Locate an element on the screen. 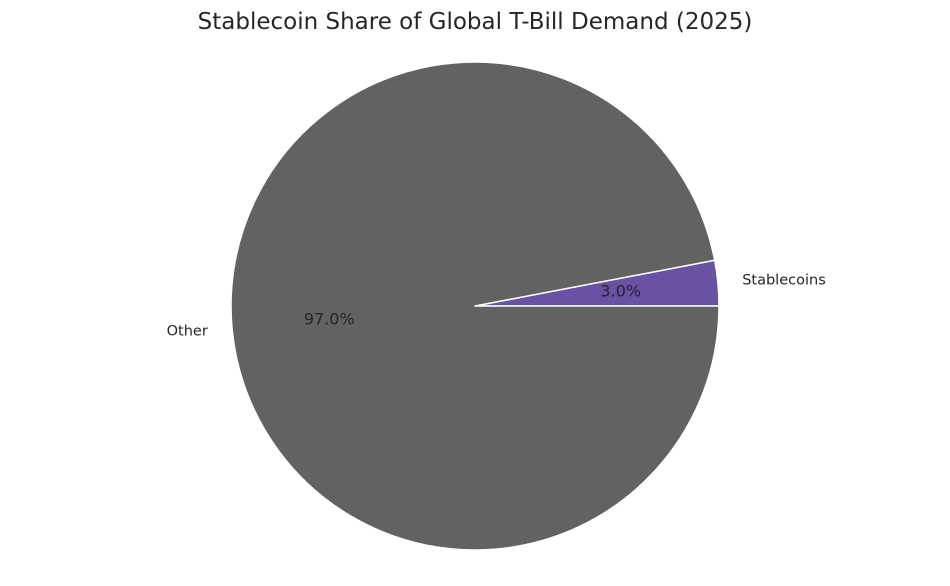 The width and height of the screenshot is (950, 586). pie-labels: Stablecoins 3.0% Other 97.0% is located at coordinates (496, 306).